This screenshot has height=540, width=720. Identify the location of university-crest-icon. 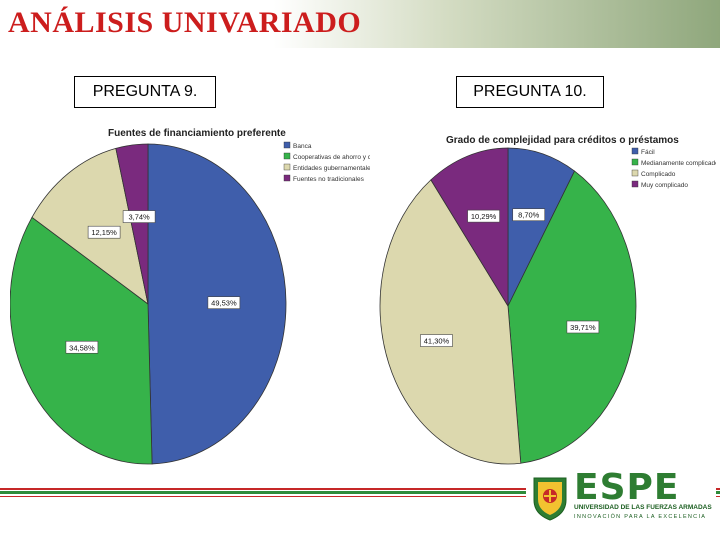
(550, 499).